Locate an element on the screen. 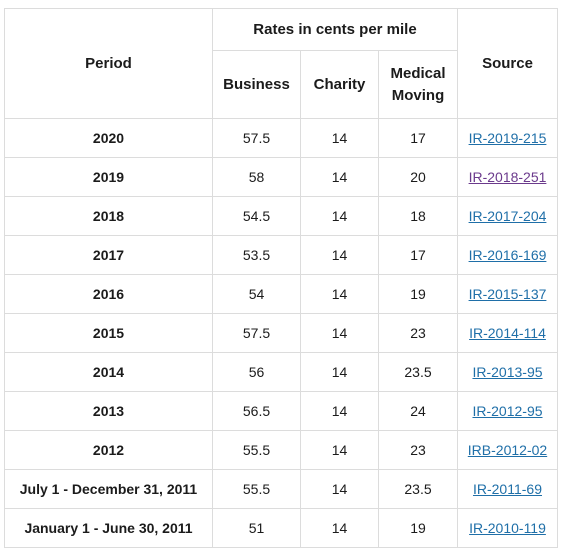  table-row: 2020 57.5 14 17 IR-2019-215 is located at coordinates (281, 138).